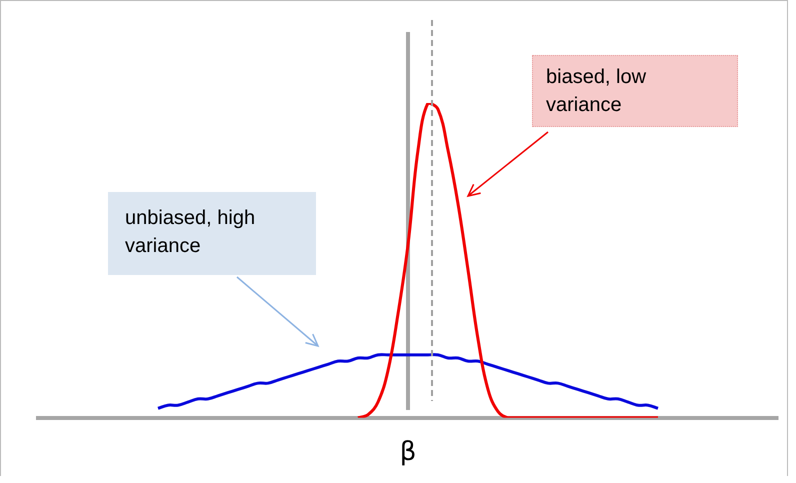 Image resolution: width=796 pixels, height=483 pixels. Describe the element at coordinates (597, 91) in the screenshot. I see `annotation: biased, low variance` at that location.